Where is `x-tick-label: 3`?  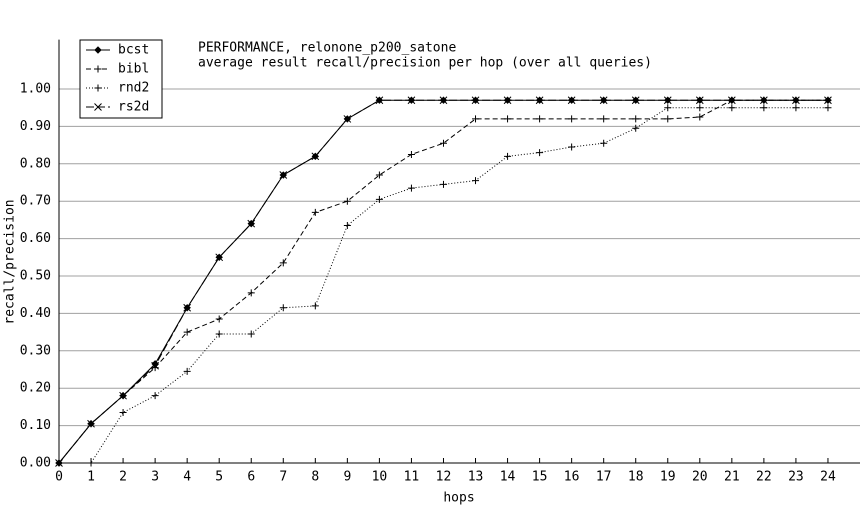
x-tick-label: 3 is located at coordinates (155, 477).